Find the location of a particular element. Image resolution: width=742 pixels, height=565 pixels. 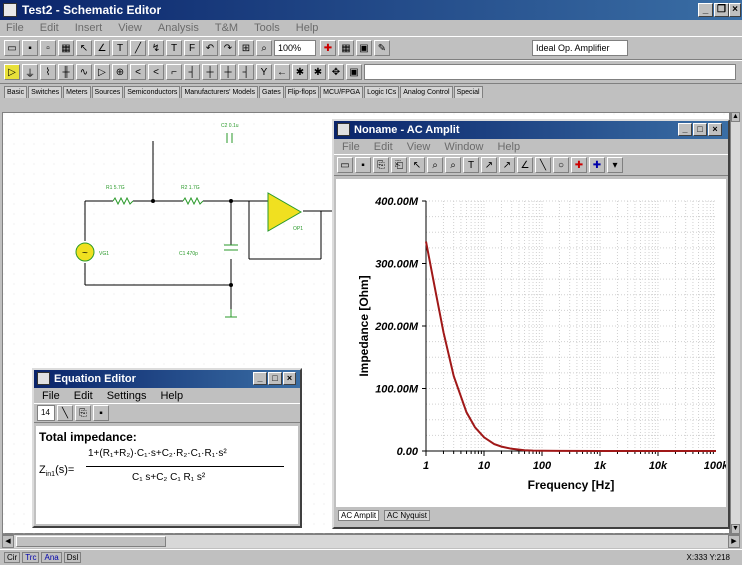

probe-red-icon: ✚ is located at coordinates (328, 48).